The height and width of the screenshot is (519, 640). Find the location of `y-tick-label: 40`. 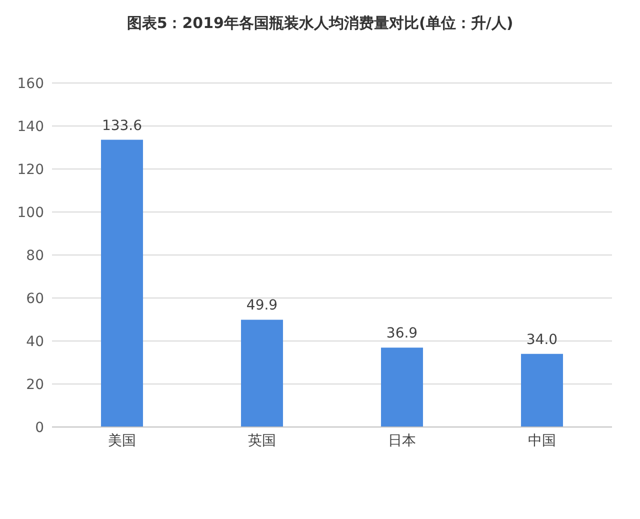

y-tick-label: 40 is located at coordinates (35, 342).